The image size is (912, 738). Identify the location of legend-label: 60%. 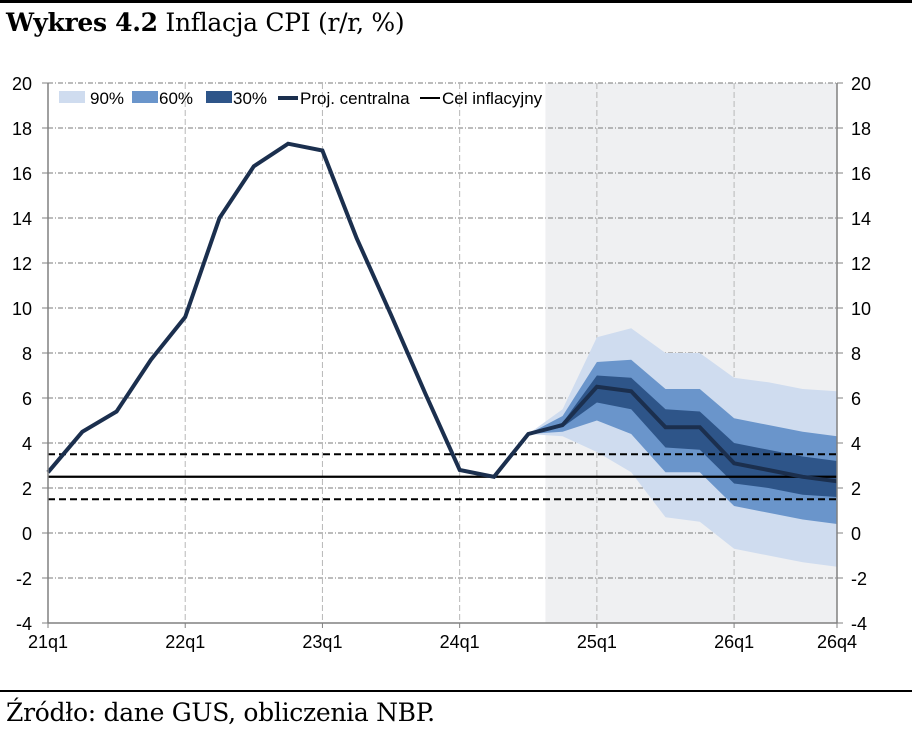
(176, 98).